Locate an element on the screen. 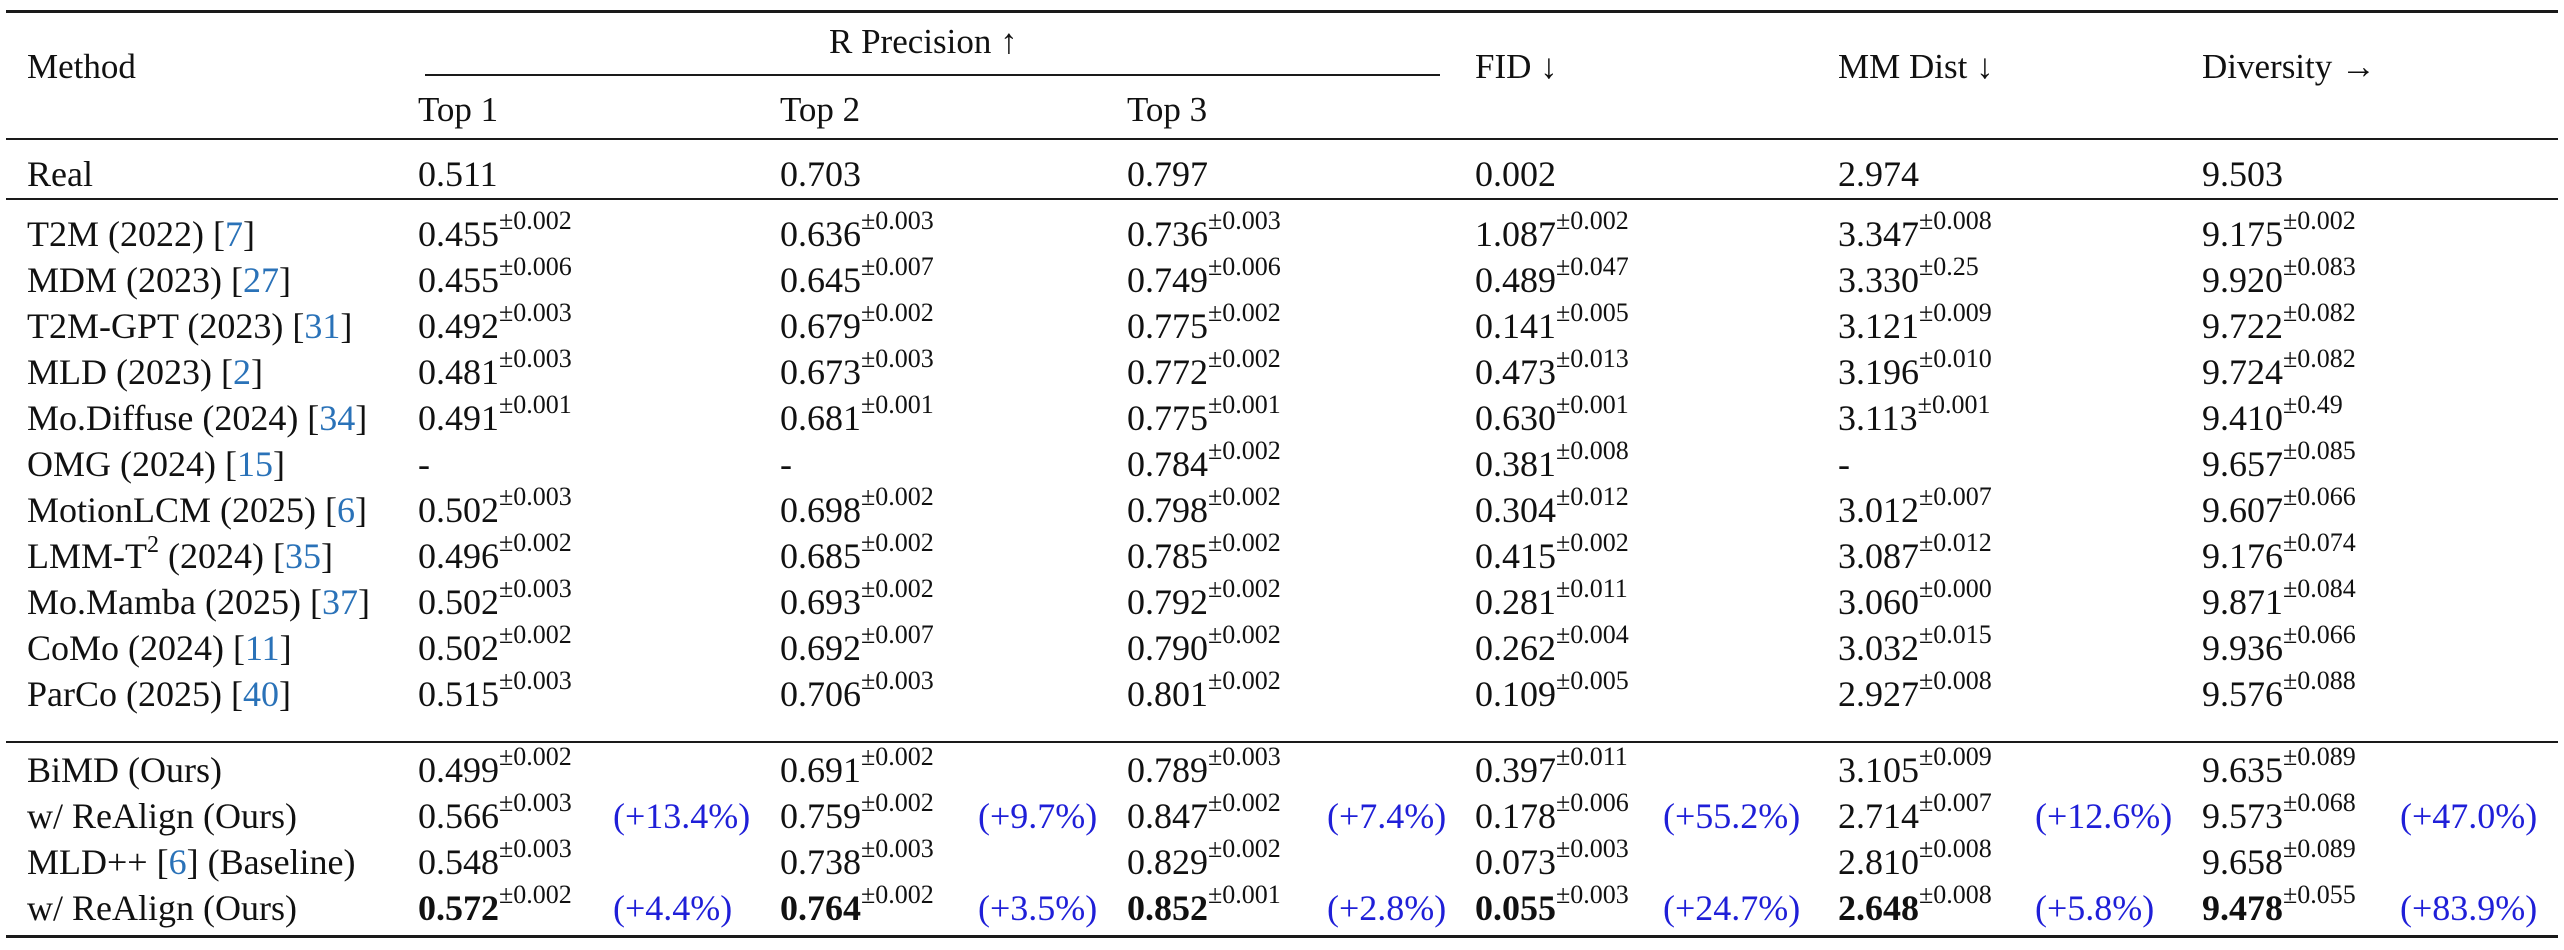  metric-value: 2.714 is located at coordinates (1878, 816).